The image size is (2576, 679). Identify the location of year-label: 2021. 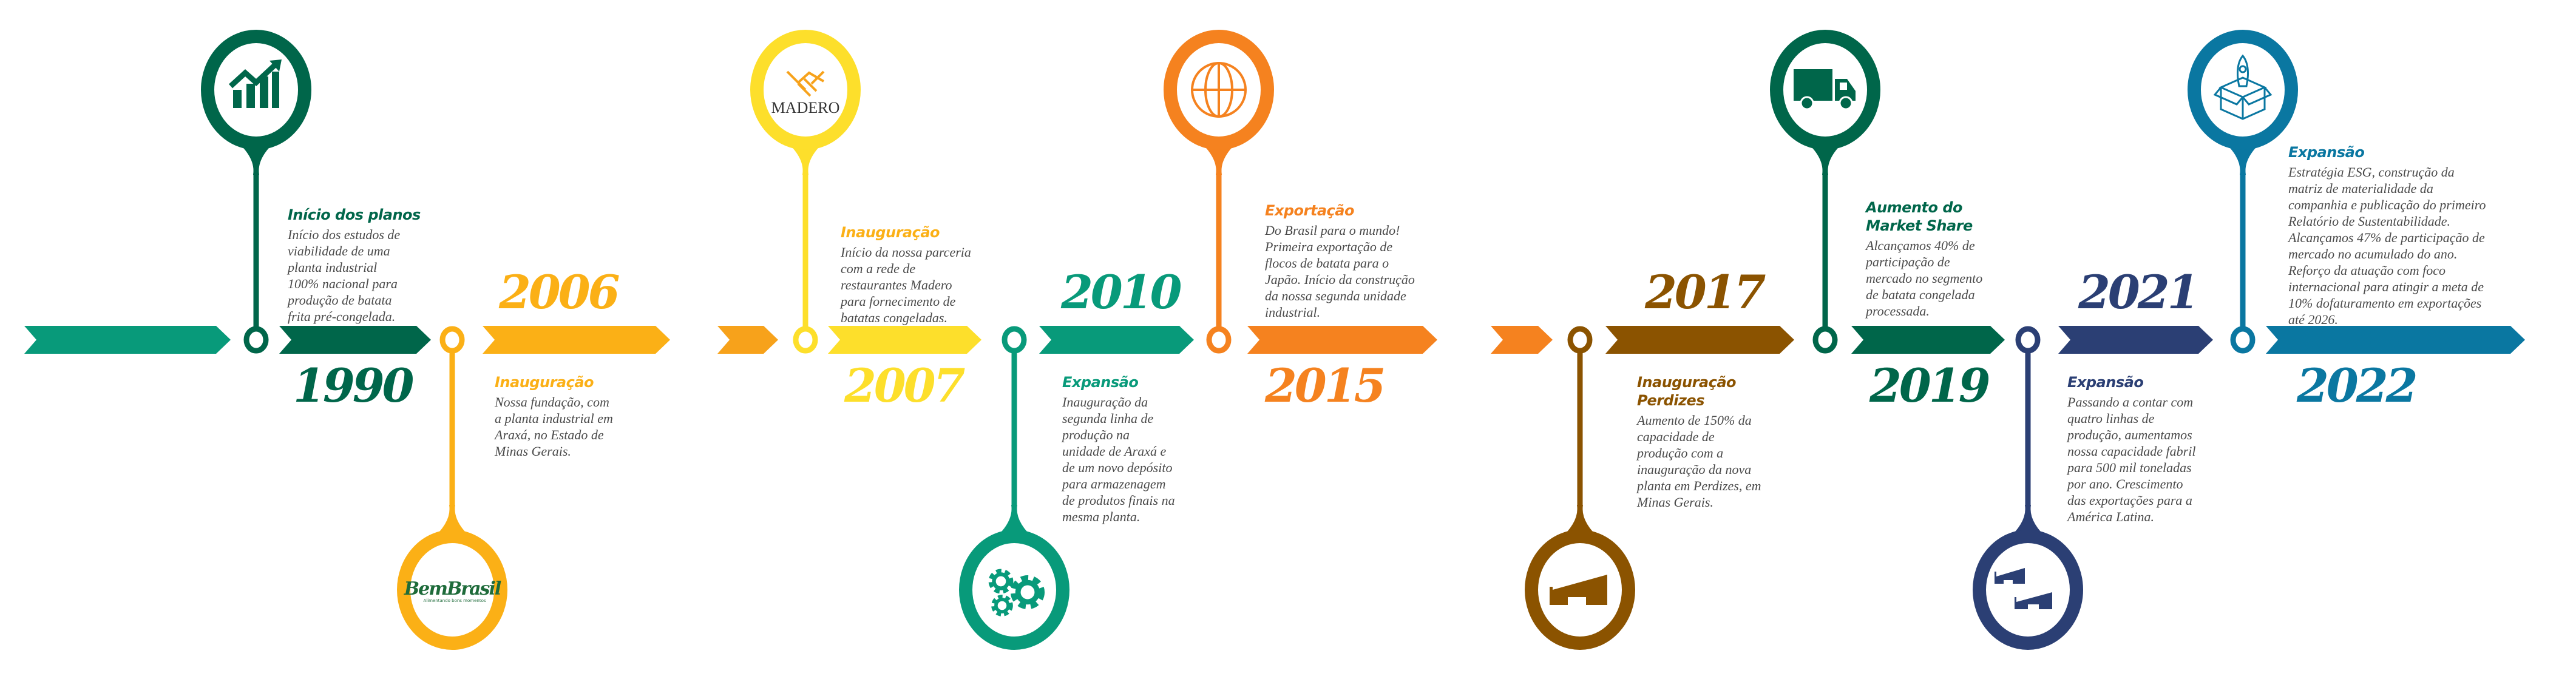
(2139, 292).